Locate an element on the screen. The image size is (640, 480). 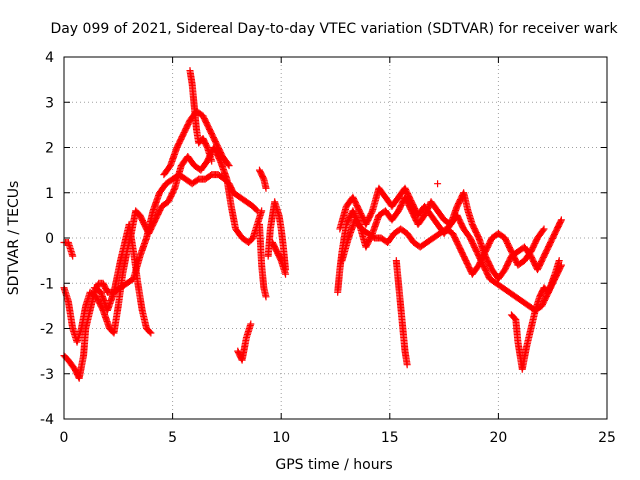
x-tick-label: 15 is located at coordinates (390, 438).